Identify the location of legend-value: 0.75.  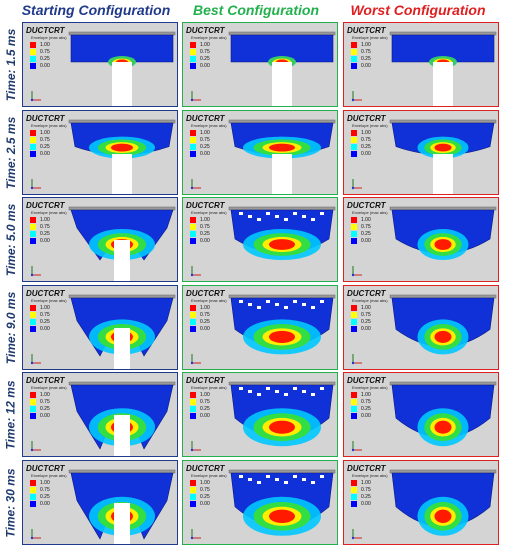
(45, 489).